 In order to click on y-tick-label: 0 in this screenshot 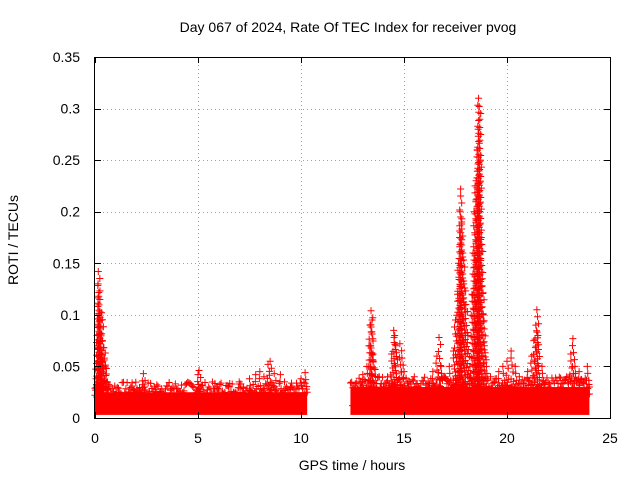, I will do `click(76, 418)`.